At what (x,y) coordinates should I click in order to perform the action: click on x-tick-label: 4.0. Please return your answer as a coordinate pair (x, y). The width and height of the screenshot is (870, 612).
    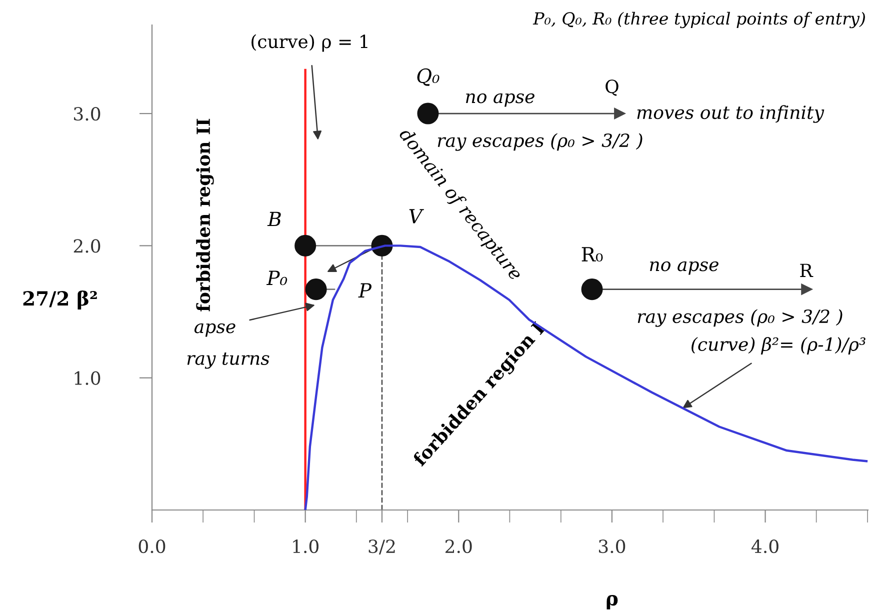
    Looking at the image, I should click on (764, 546).